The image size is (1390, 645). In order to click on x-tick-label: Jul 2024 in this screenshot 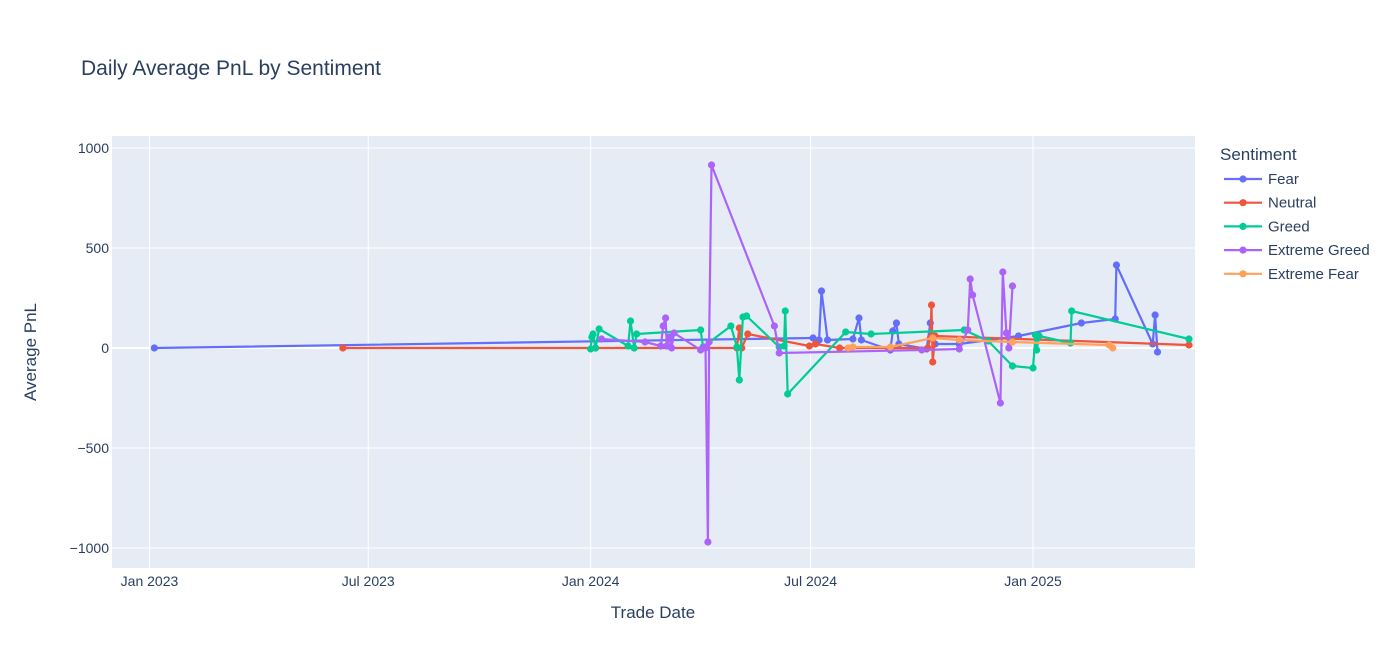, I will do `click(810, 581)`.